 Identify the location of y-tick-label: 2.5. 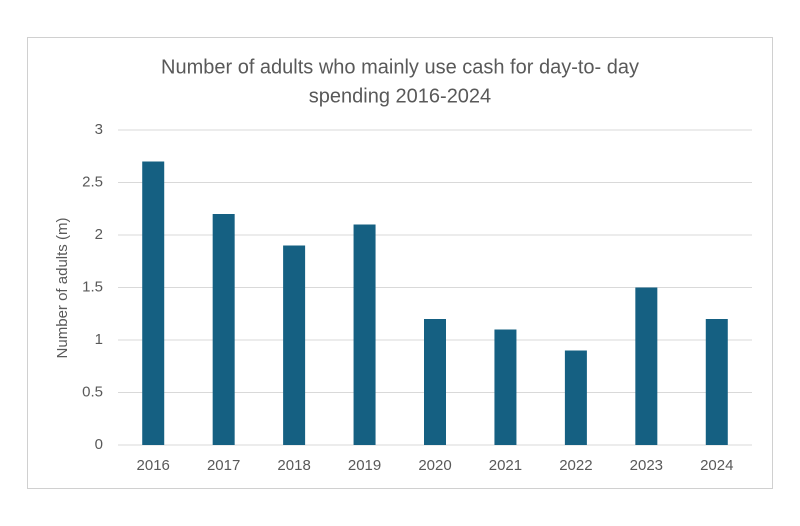
(92, 181).